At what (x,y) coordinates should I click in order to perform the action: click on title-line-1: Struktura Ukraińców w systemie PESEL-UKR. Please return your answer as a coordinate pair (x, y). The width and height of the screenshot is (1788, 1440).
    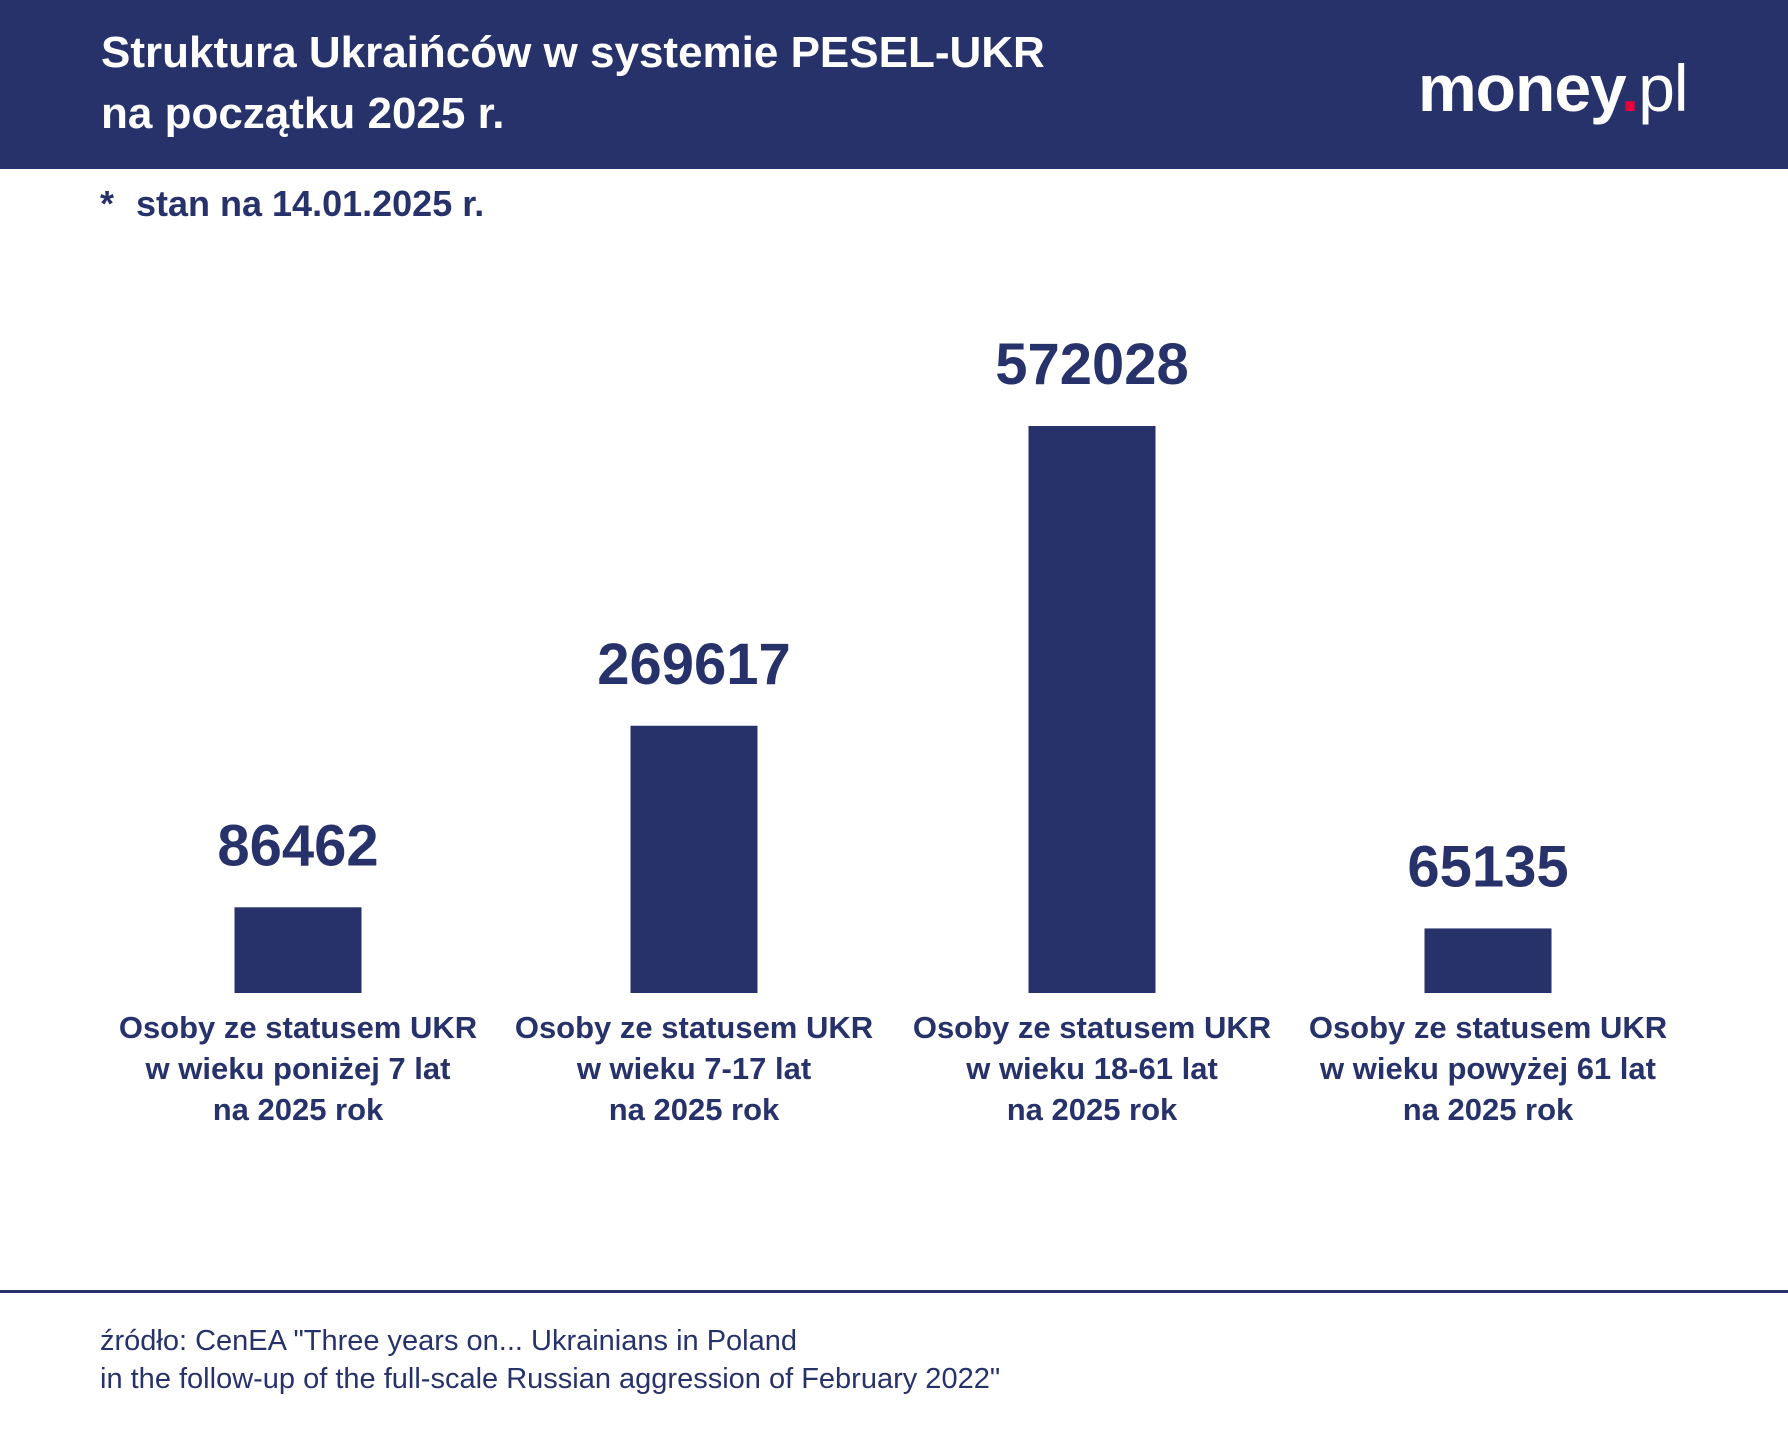
    Looking at the image, I should click on (573, 52).